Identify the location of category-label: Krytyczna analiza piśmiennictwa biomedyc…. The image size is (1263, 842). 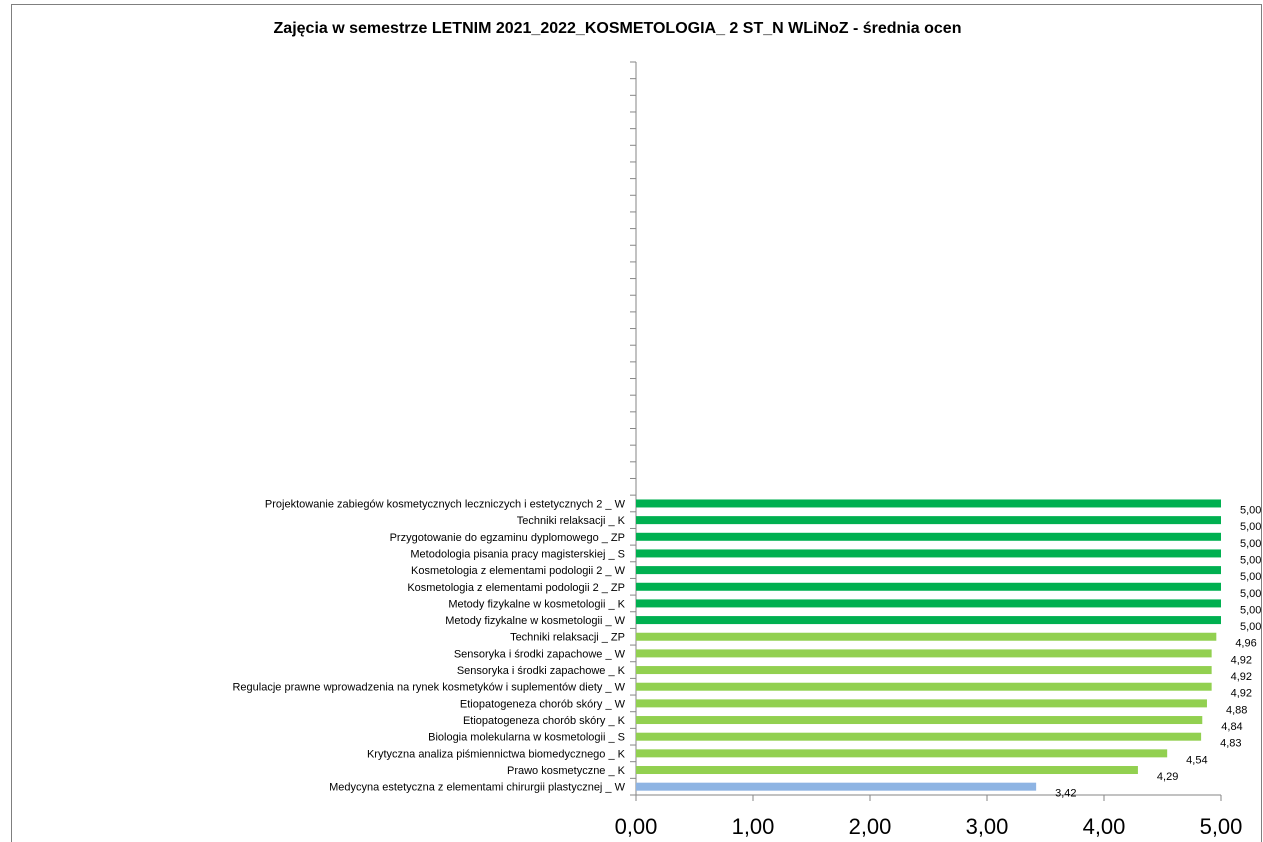
(496, 754).